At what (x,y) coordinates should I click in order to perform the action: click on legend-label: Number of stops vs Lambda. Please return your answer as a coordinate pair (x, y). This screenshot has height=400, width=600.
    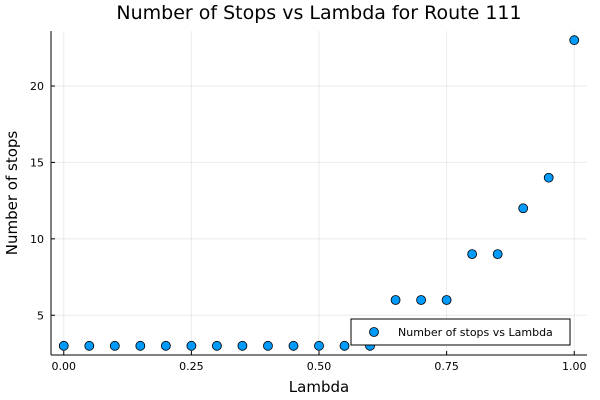
    Looking at the image, I should click on (475, 332).